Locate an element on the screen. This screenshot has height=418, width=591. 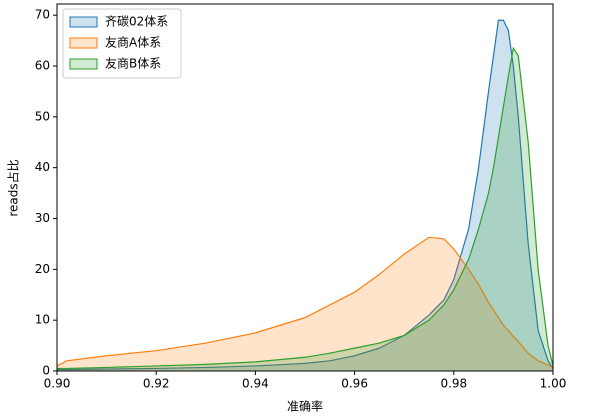
x-tick-label: 0.92 is located at coordinates (156, 384).